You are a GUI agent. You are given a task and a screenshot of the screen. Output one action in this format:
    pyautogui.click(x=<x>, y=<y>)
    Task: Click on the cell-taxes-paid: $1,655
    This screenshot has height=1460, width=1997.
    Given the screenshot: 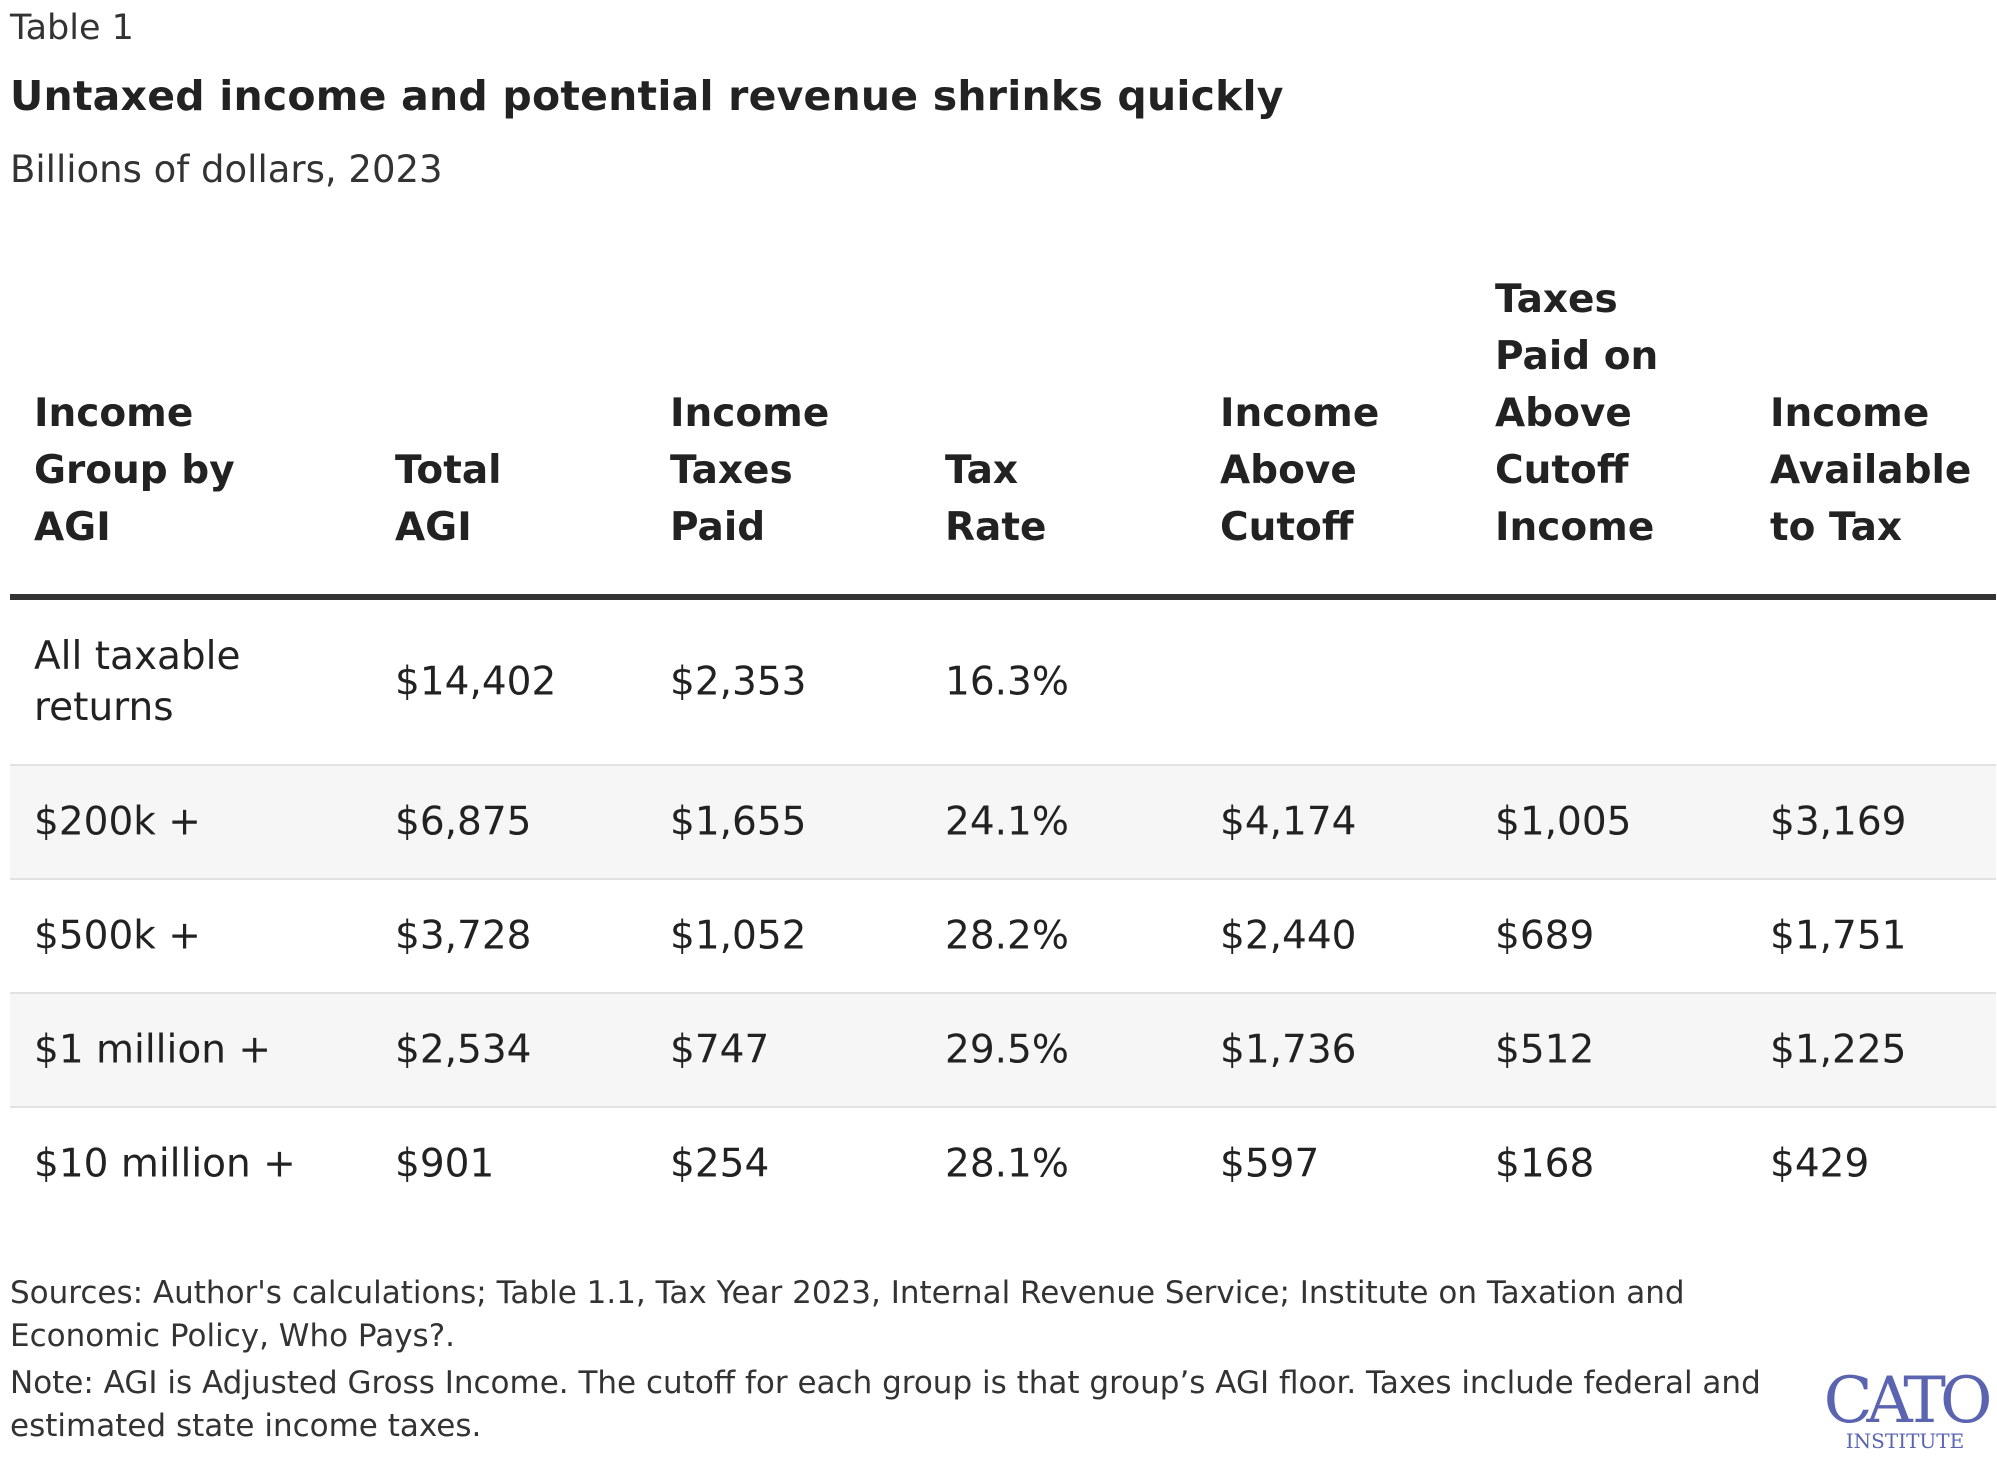 What is the action you would take?
    pyautogui.click(x=738, y=822)
    